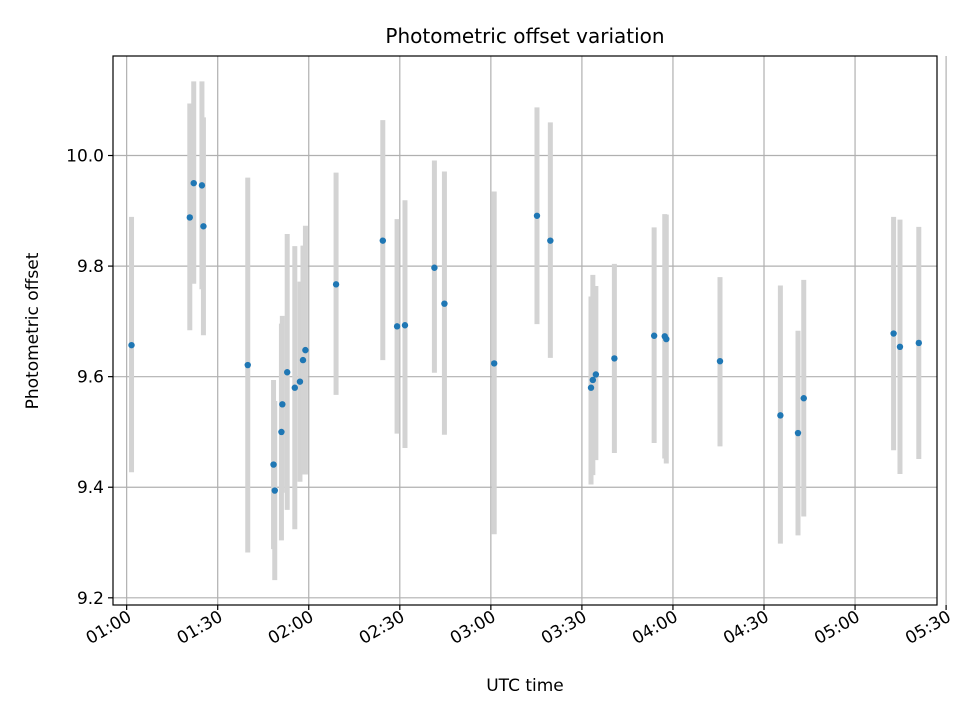 This screenshot has height=720, width=960. Describe the element at coordinates (33, 330) in the screenshot. I see `y-axis-label: Photometric offset` at that location.